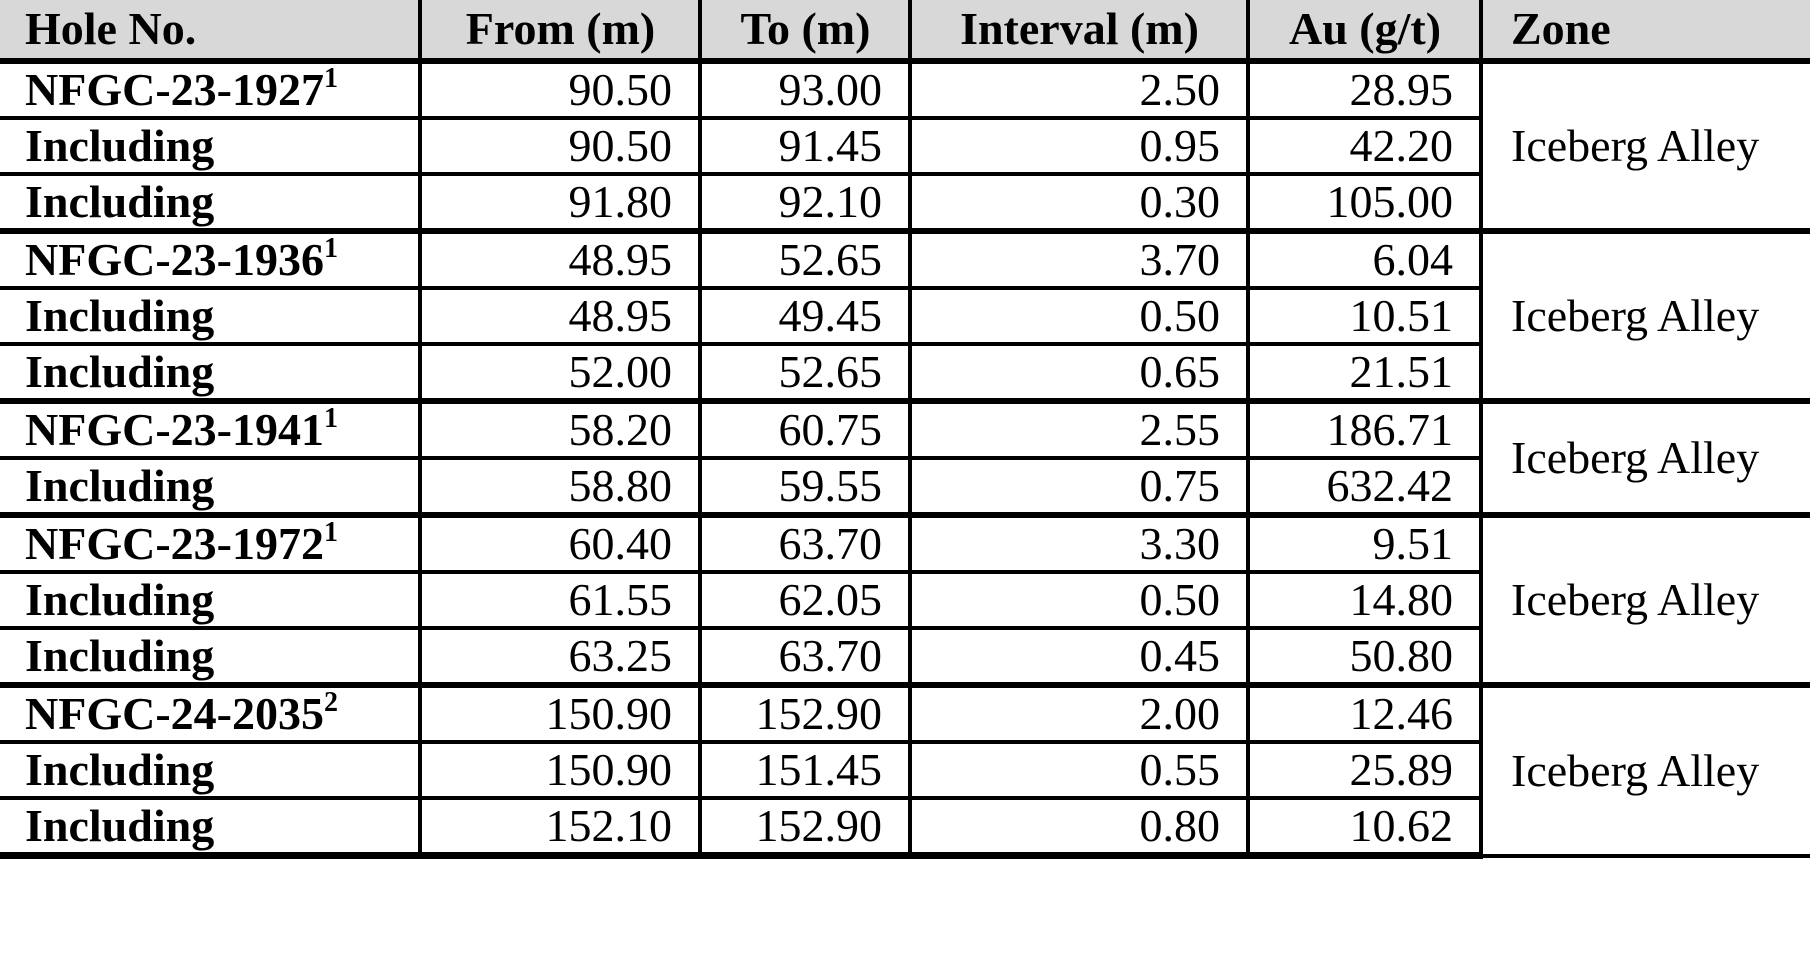  What do you see at coordinates (805, 486) in the screenshot?
I see `to-cell: 59.55` at bounding box center [805, 486].